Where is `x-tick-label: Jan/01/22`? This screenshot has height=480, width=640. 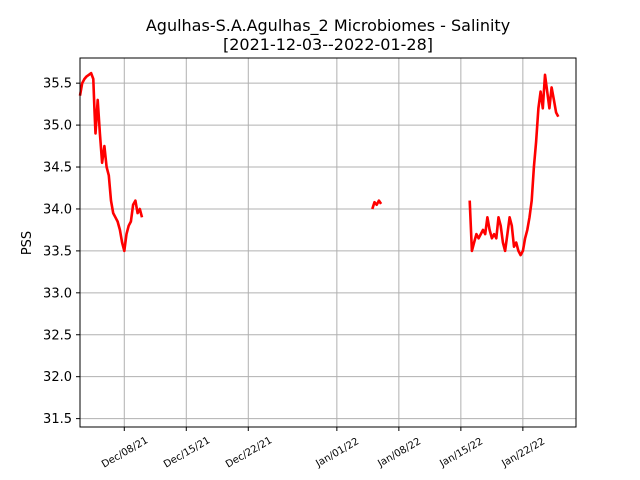
x-tick-label: Jan/01/22 is located at coordinates (337, 453).